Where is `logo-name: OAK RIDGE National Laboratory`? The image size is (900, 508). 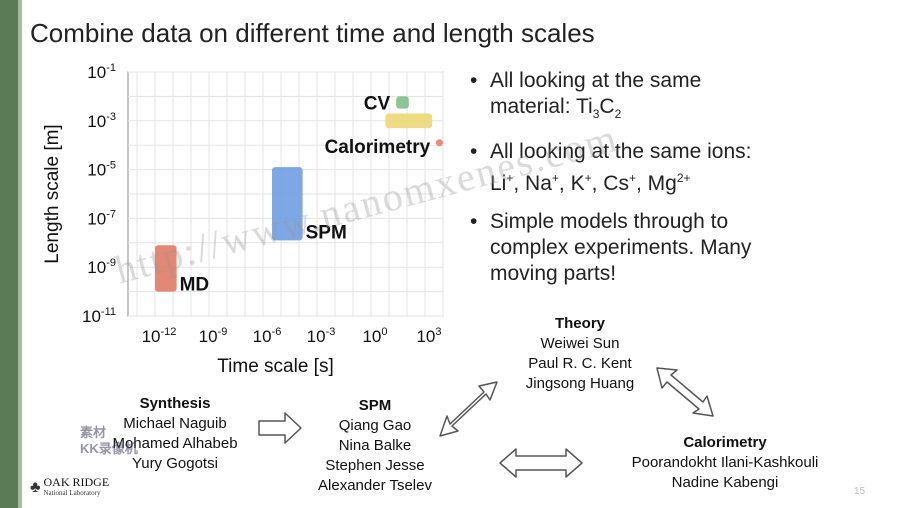 logo-name: OAK RIDGE National Laboratory is located at coordinates (76, 486).